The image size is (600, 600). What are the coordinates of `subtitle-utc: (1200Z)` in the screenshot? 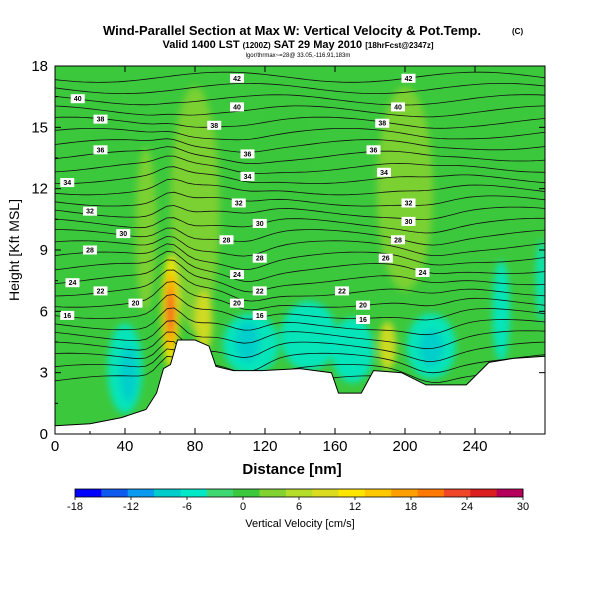 It's located at (257, 45).